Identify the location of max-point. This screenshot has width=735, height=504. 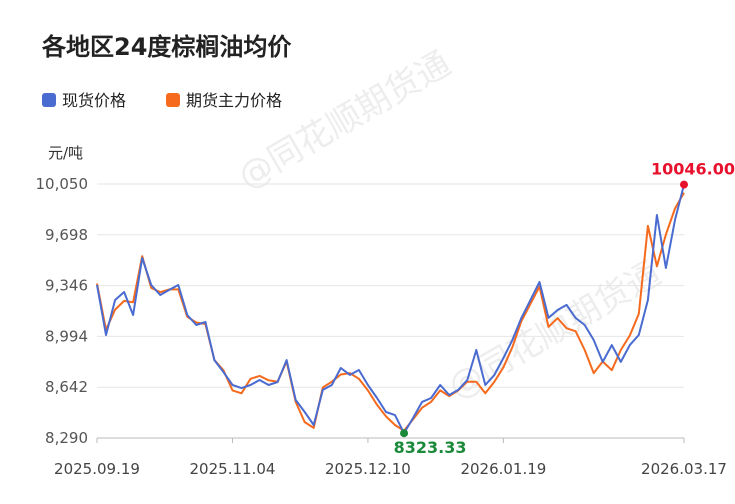
(684, 184).